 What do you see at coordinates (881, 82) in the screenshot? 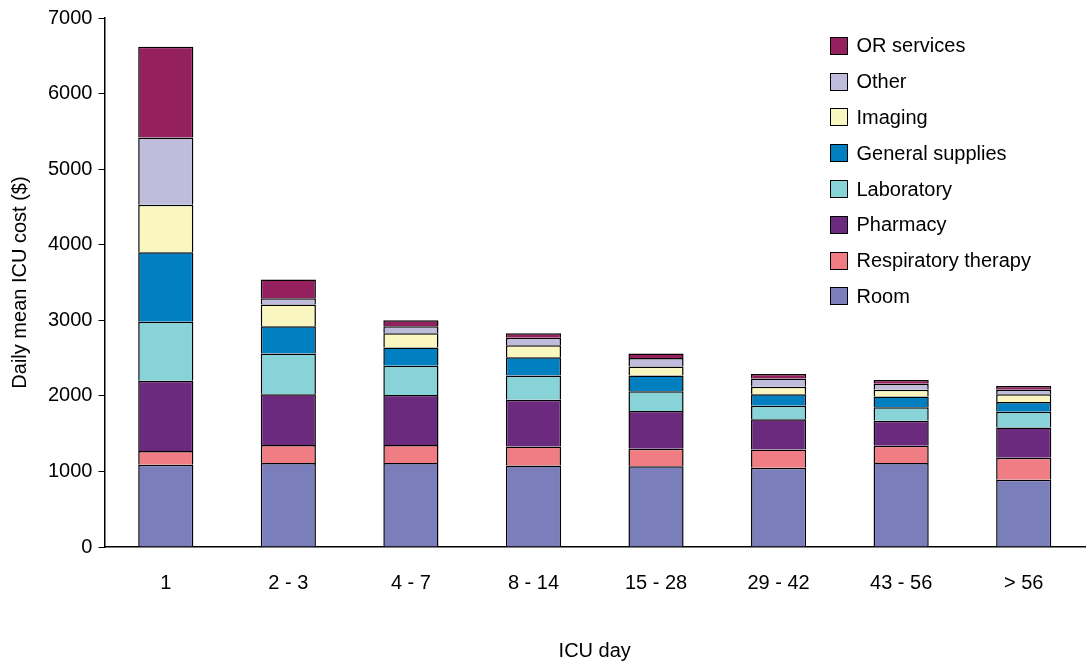
I see `legend-label: Other` at bounding box center [881, 82].